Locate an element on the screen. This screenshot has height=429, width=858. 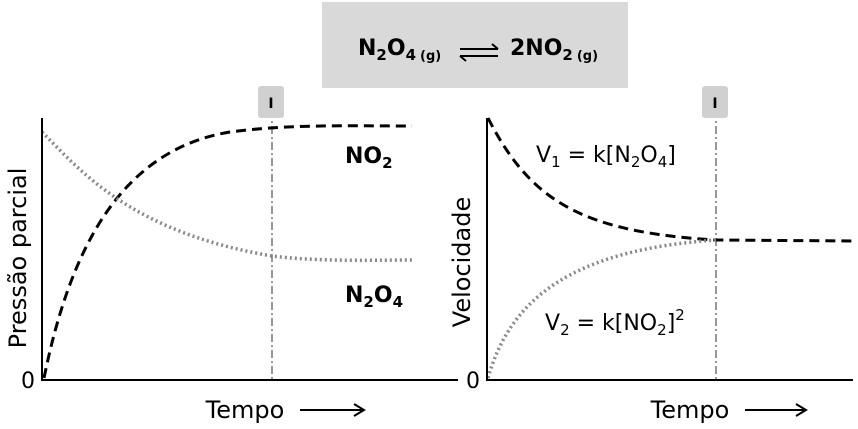
n2o4-label: N2O4 is located at coordinates (374, 297).